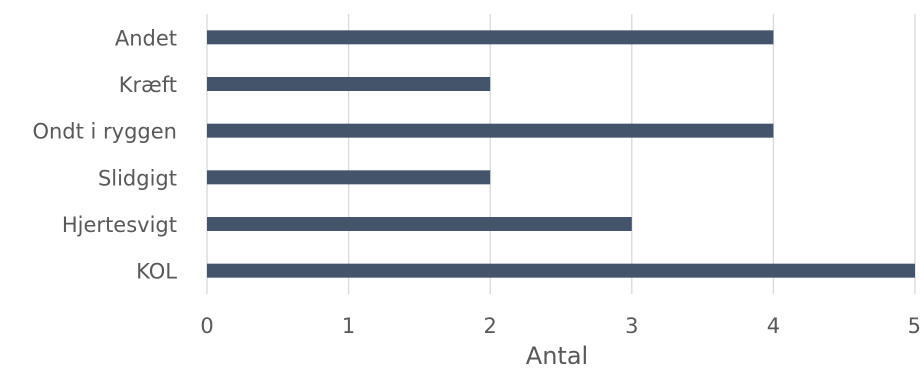 This screenshot has width=922, height=376. What do you see at coordinates (348, 326) in the screenshot?
I see `x-tick-label: 1` at bounding box center [348, 326].